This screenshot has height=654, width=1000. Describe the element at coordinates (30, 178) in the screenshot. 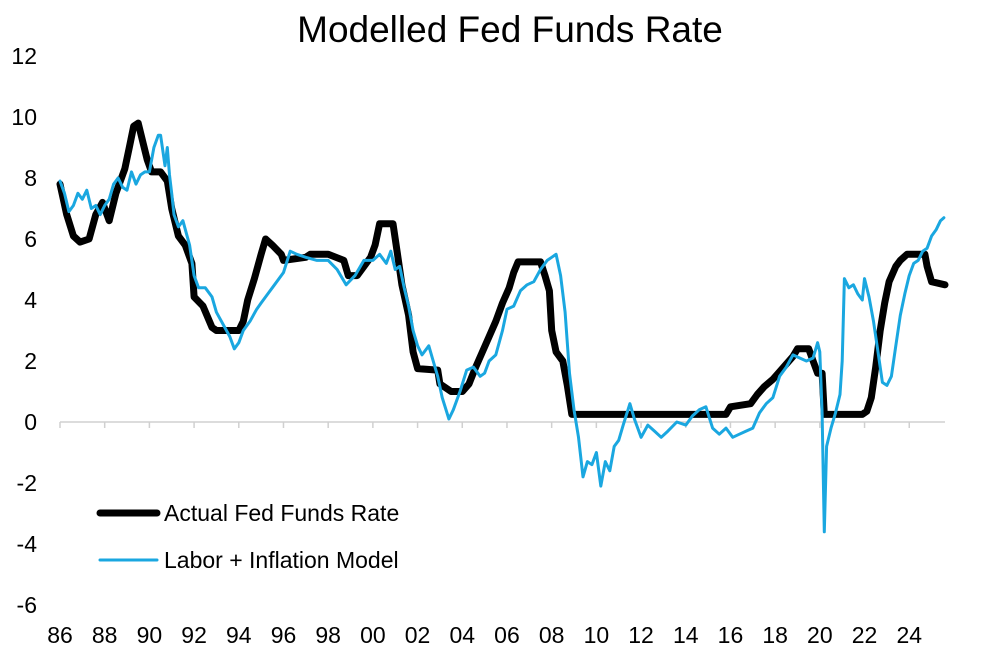

I see `y-tick-label: 8` at that location.